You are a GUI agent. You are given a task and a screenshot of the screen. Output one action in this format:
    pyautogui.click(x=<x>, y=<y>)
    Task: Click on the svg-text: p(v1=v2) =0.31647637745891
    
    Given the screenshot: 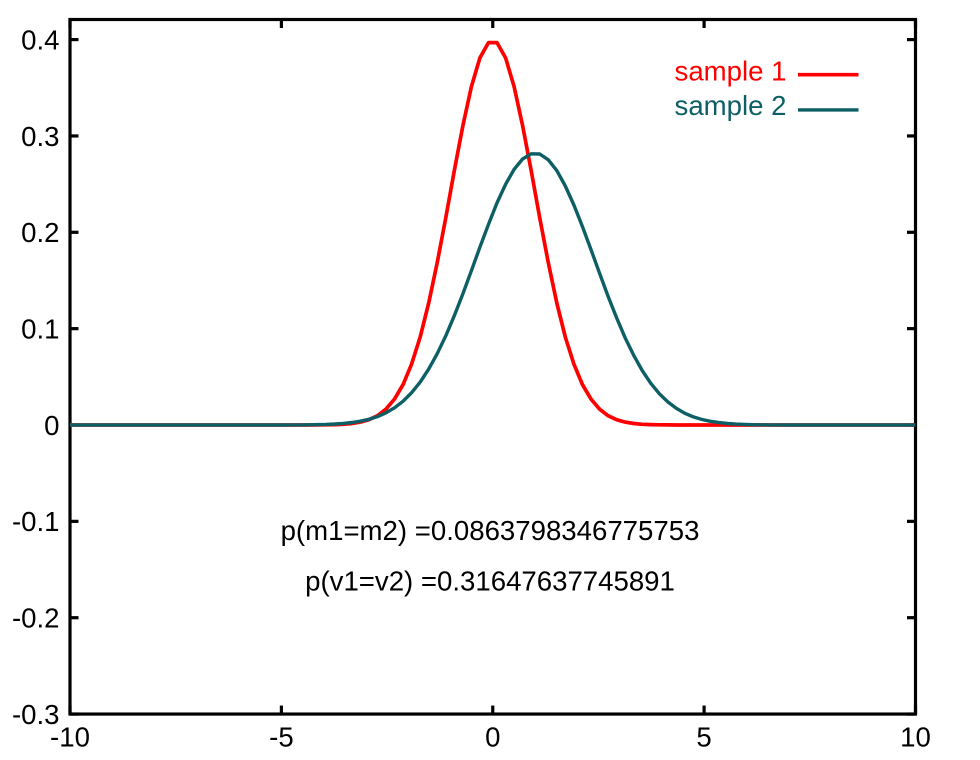 What is the action you would take?
    pyautogui.click(x=490, y=581)
    